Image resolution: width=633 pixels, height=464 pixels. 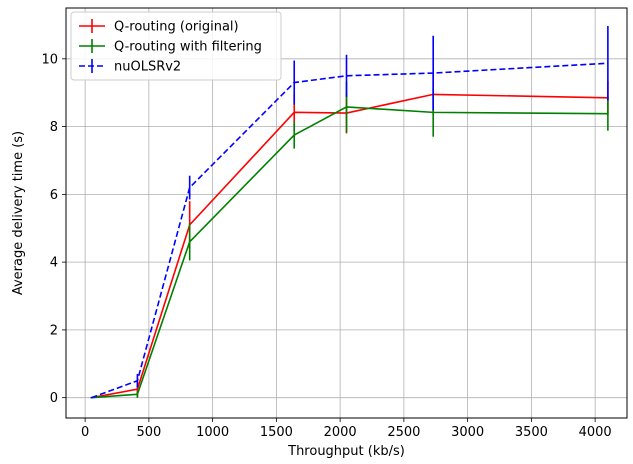 I want to click on x-tick-label: 1500, so click(x=276, y=432).